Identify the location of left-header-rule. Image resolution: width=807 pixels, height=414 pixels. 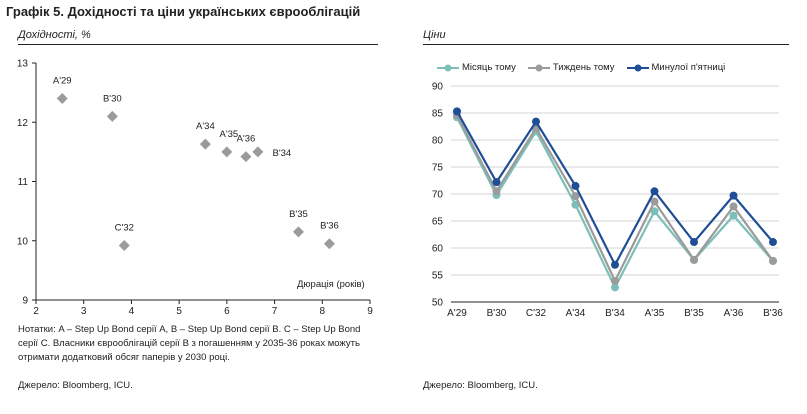
(198, 44).